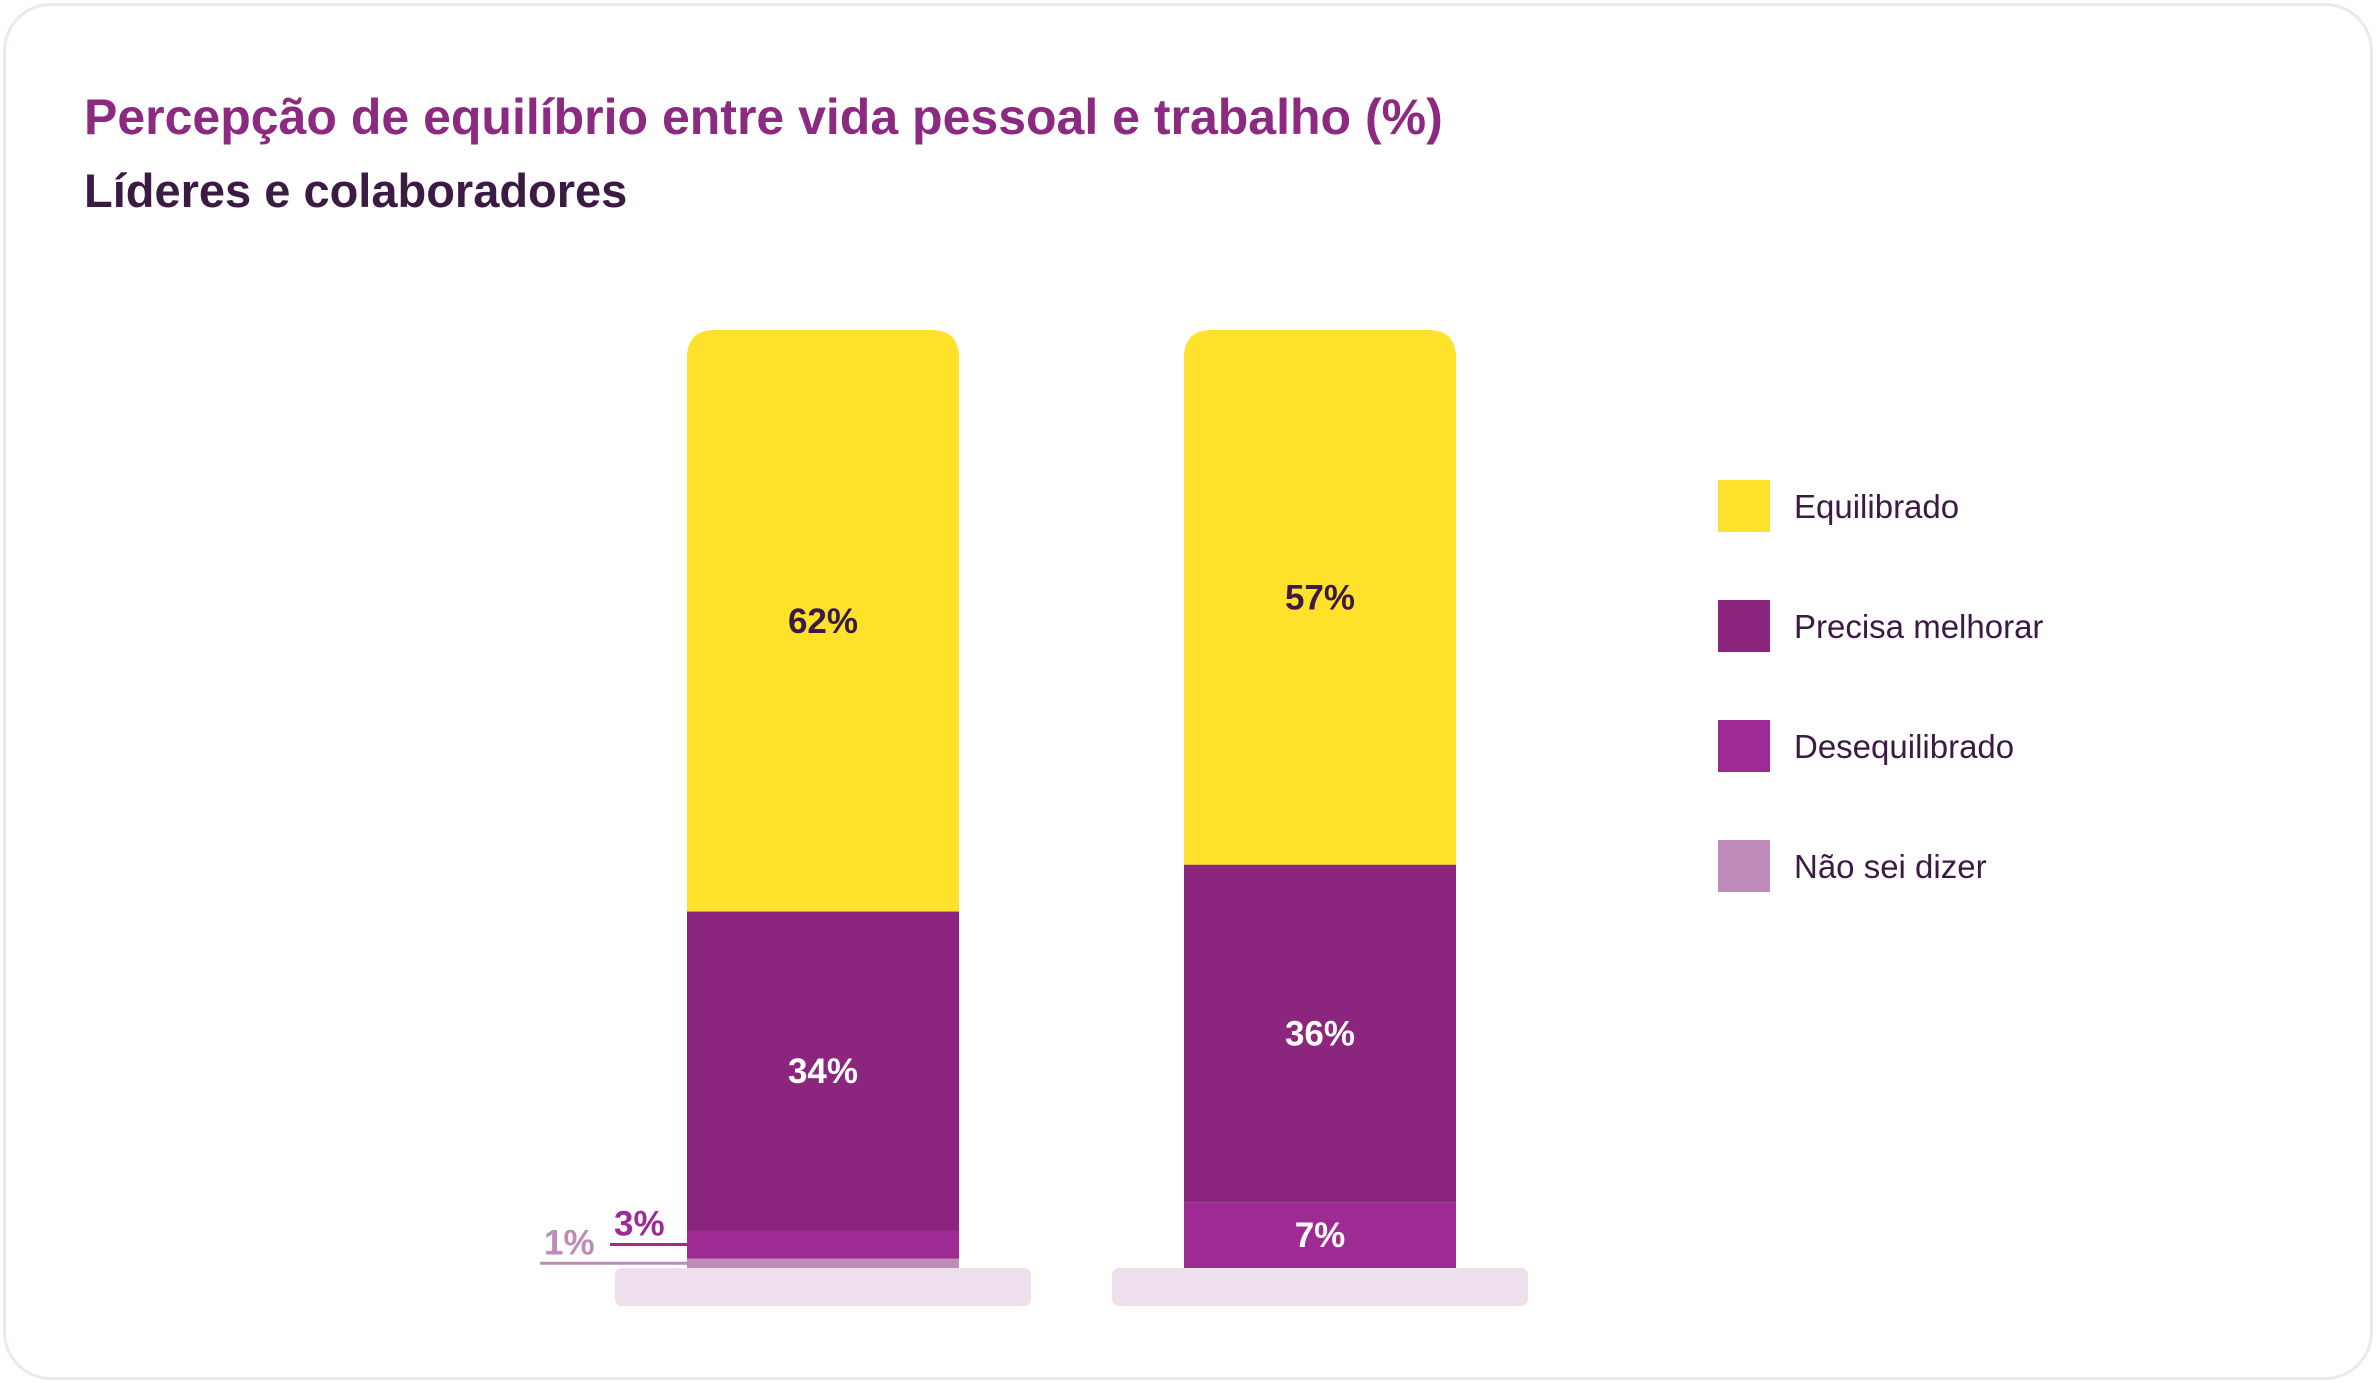 The height and width of the screenshot is (1383, 2376). I want to click on legend-label: Não sei dizer, so click(1890, 866).